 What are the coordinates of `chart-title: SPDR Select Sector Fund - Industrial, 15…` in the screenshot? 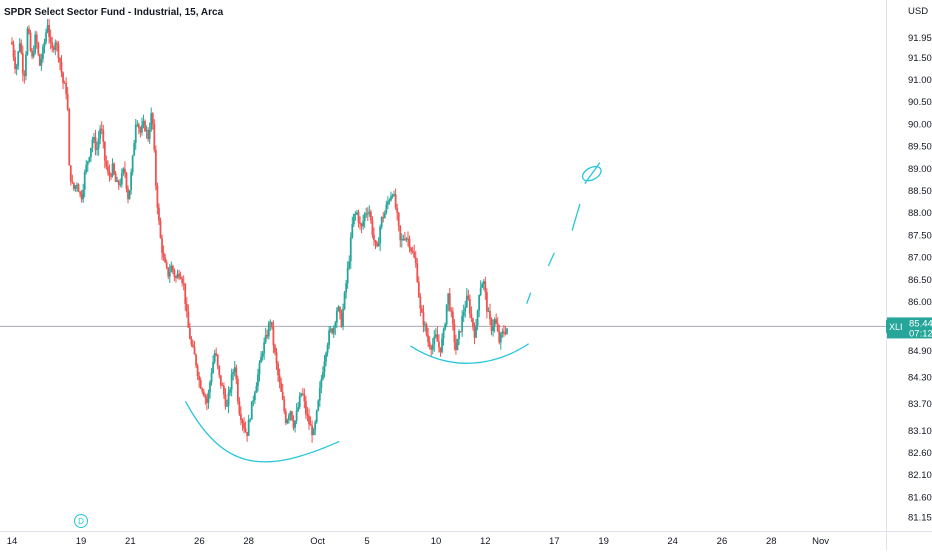 It's located at (114, 12).